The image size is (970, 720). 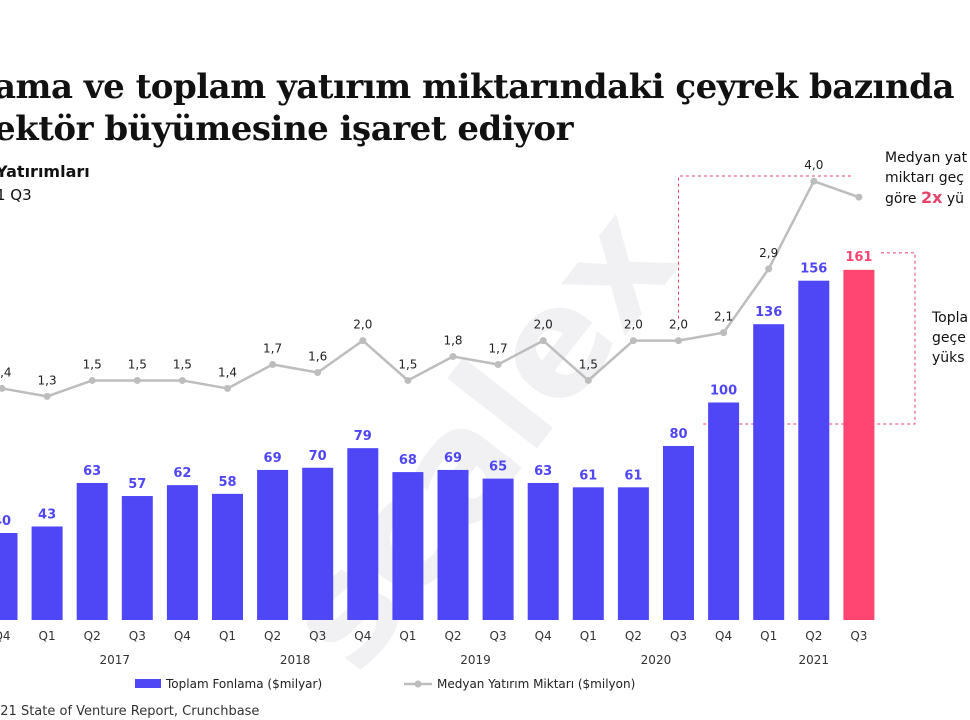 What do you see at coordinates (813, 165) in the screenshot?
I see `line-point-label: 4,0` at bounding box center [813, 165].